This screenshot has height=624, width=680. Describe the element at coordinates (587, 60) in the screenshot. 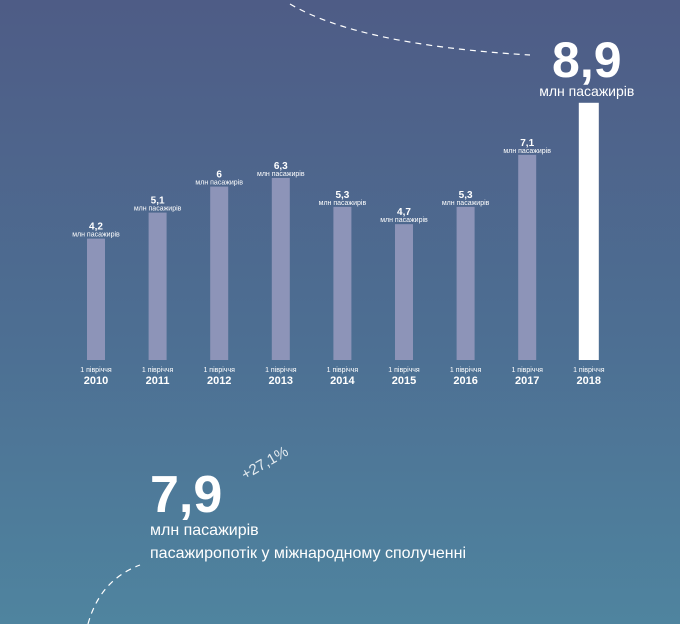

I see `value-label: 8,9` at that location.